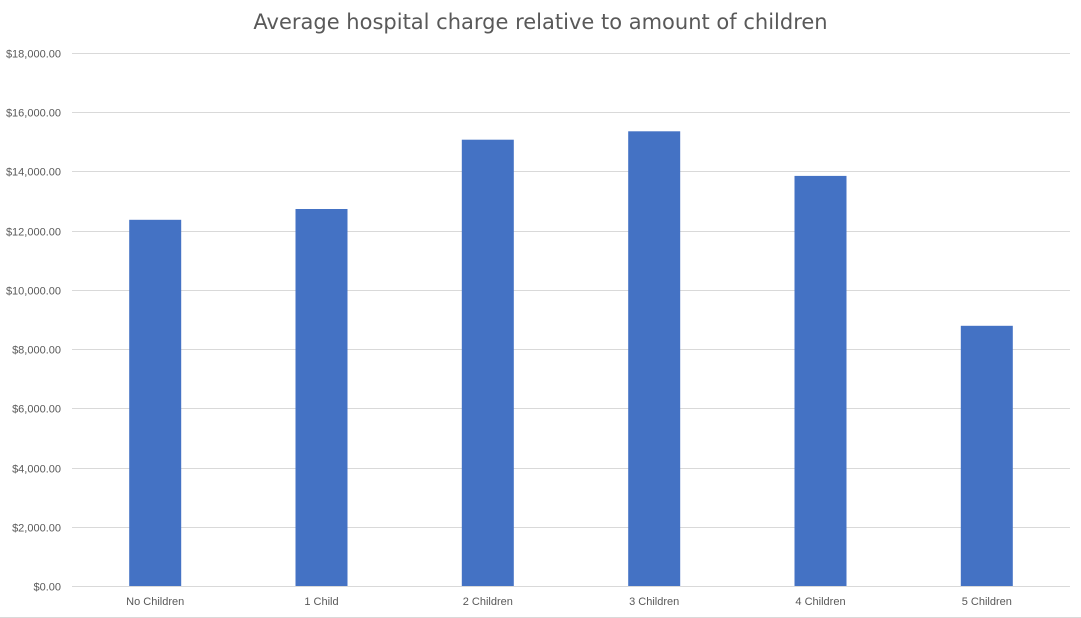  What do you see at coordinates (33, 173) in the screenshot?
I see `y-tick-label: $14,000.00` at bounding box center [33, 173].